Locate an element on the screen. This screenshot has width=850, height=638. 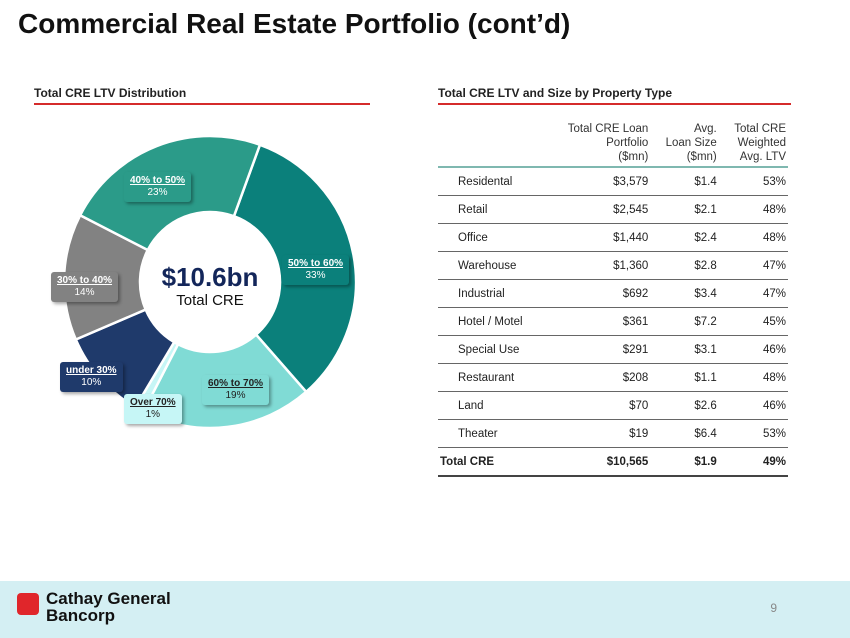
slice-label: 50% to 60% 33% is located at coordinates (316, 270).